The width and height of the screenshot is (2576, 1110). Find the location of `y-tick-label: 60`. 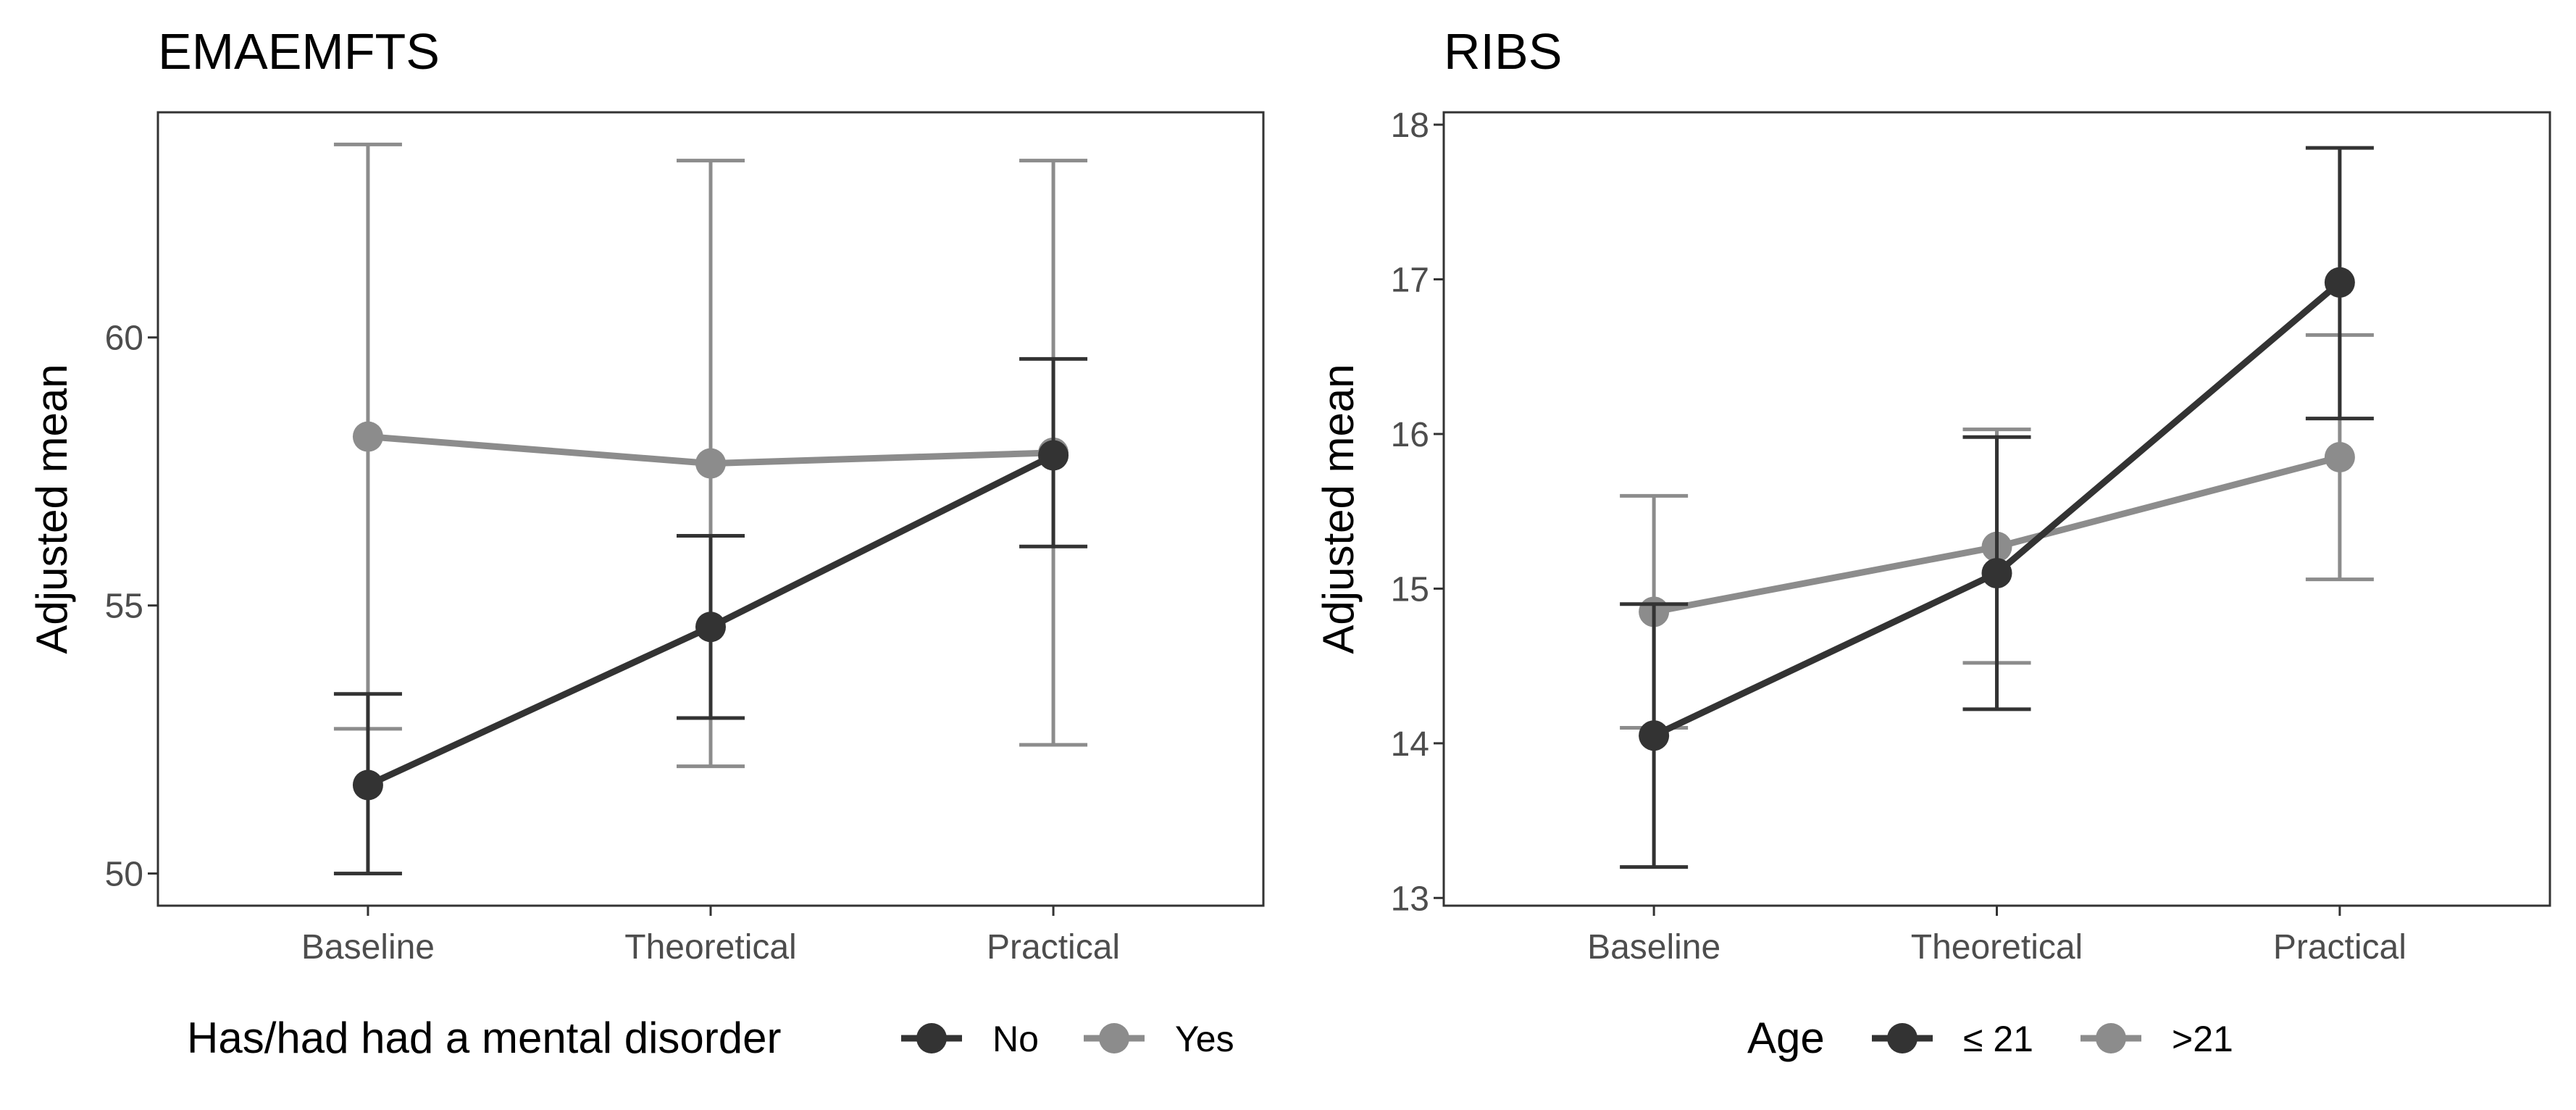

y-tick-label: 60 is located at coordinates (124, 339).